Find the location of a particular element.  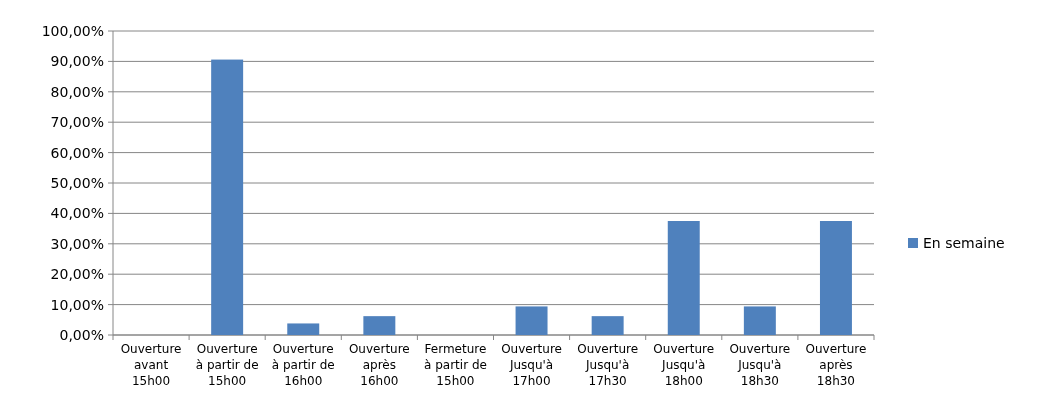

x-tick-label: Ouverture après 18h30 is located at coordinates (836, 365).